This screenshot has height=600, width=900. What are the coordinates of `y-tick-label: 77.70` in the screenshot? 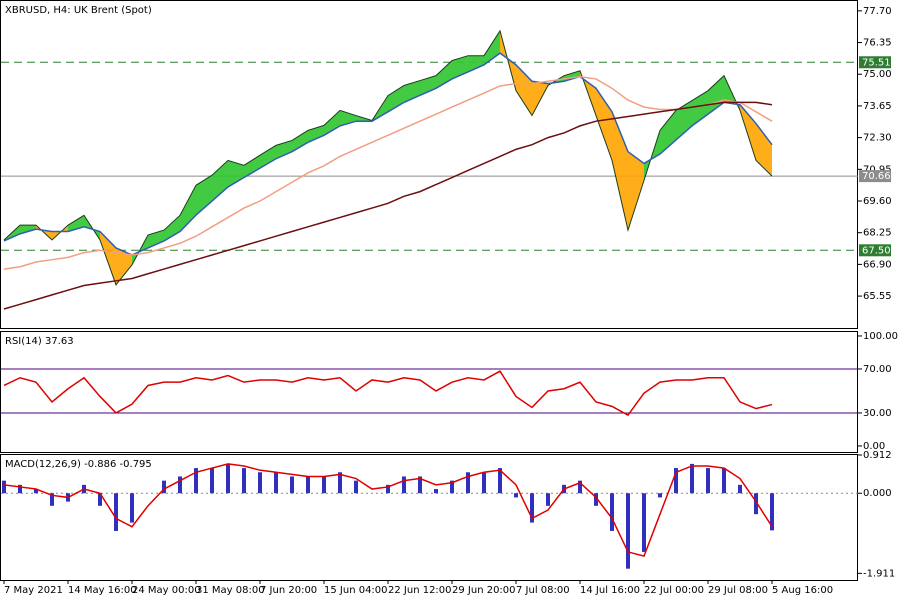 It's located at (877, 11).